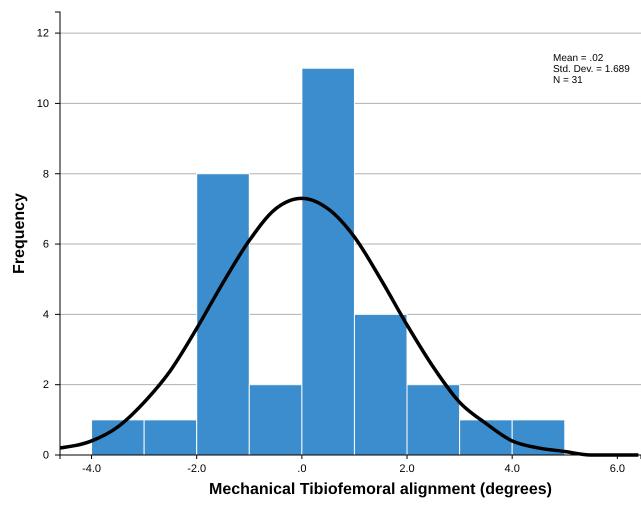 This screenshot has height=506, width=641. What do you see at coordinates (591, 69) in the screenshot?
I see `annotation: Std. Dev. = 1.689` at bounding box center [591, 69].